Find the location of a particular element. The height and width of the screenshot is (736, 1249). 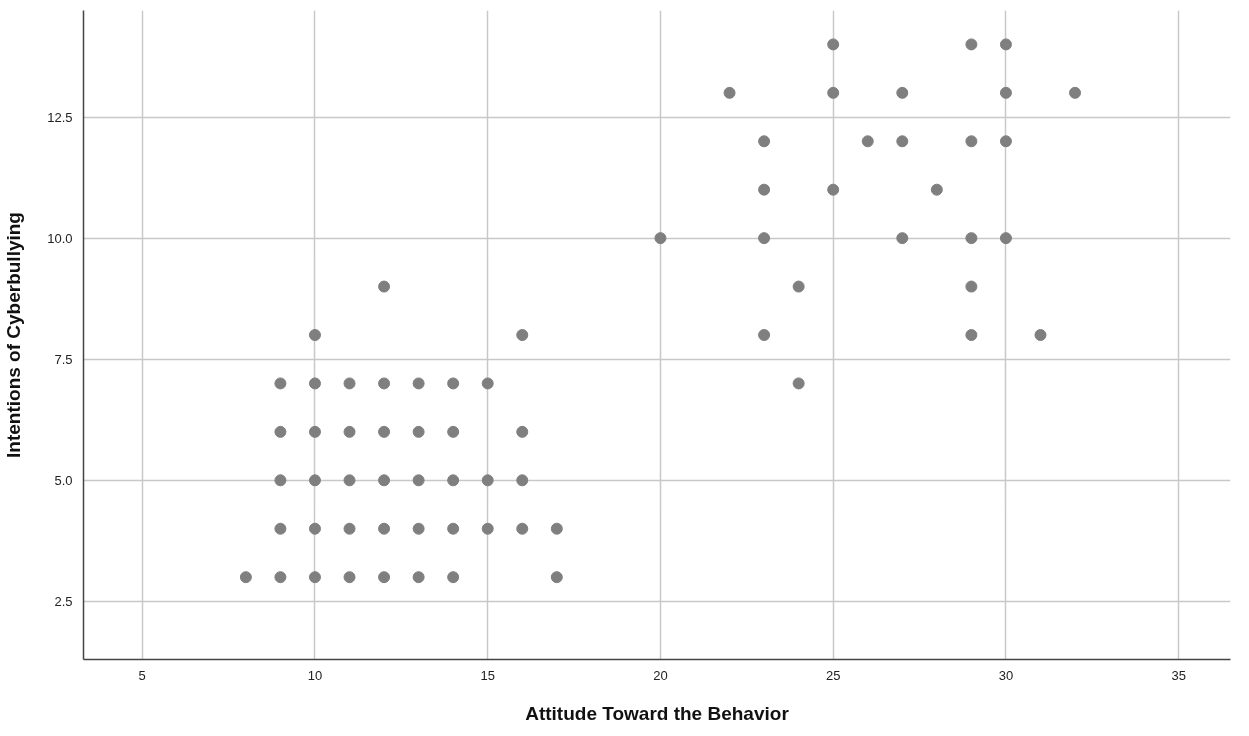

x-tick-label: 35 is located at coordinates (1178, 675).